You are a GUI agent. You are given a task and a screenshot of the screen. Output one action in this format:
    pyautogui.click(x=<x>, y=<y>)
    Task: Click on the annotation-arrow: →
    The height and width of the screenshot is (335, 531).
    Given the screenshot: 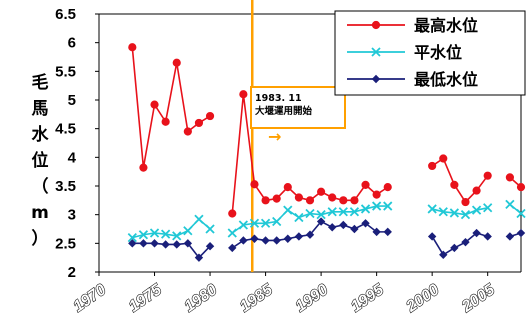 What is the action you would take?
    pyautogui.click(x=274, y=136)
    